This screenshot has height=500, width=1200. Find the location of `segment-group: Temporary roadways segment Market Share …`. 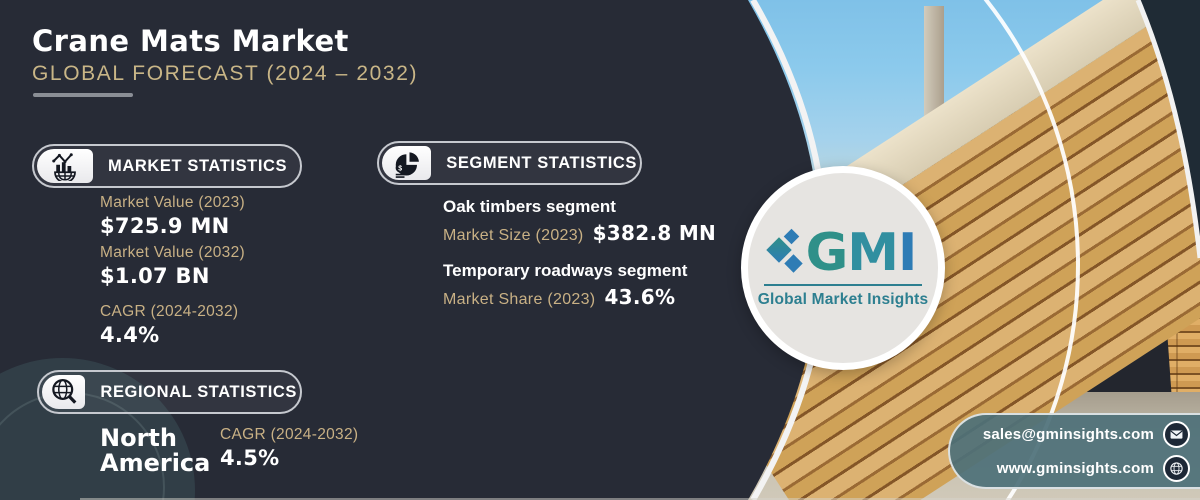

segment-group: Temporary roadways segment Market Share … is located at coordinates (579, 285).